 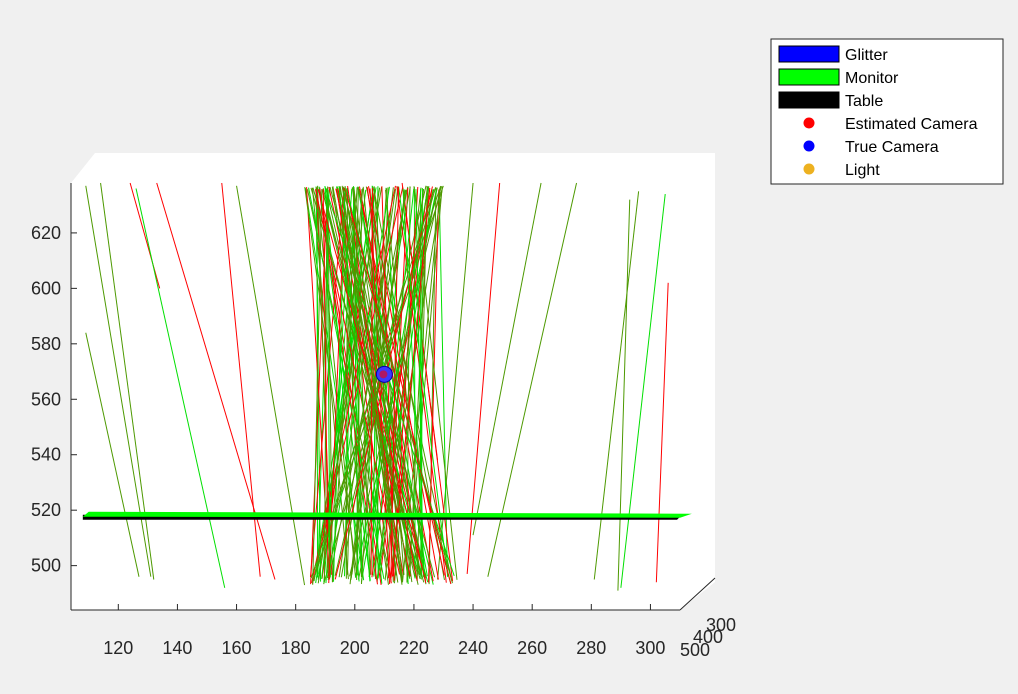 What do you see at coordinates (650, 648) in the screenshot?
I see `x-tick-label: 300` at bounding box center [650, 648].